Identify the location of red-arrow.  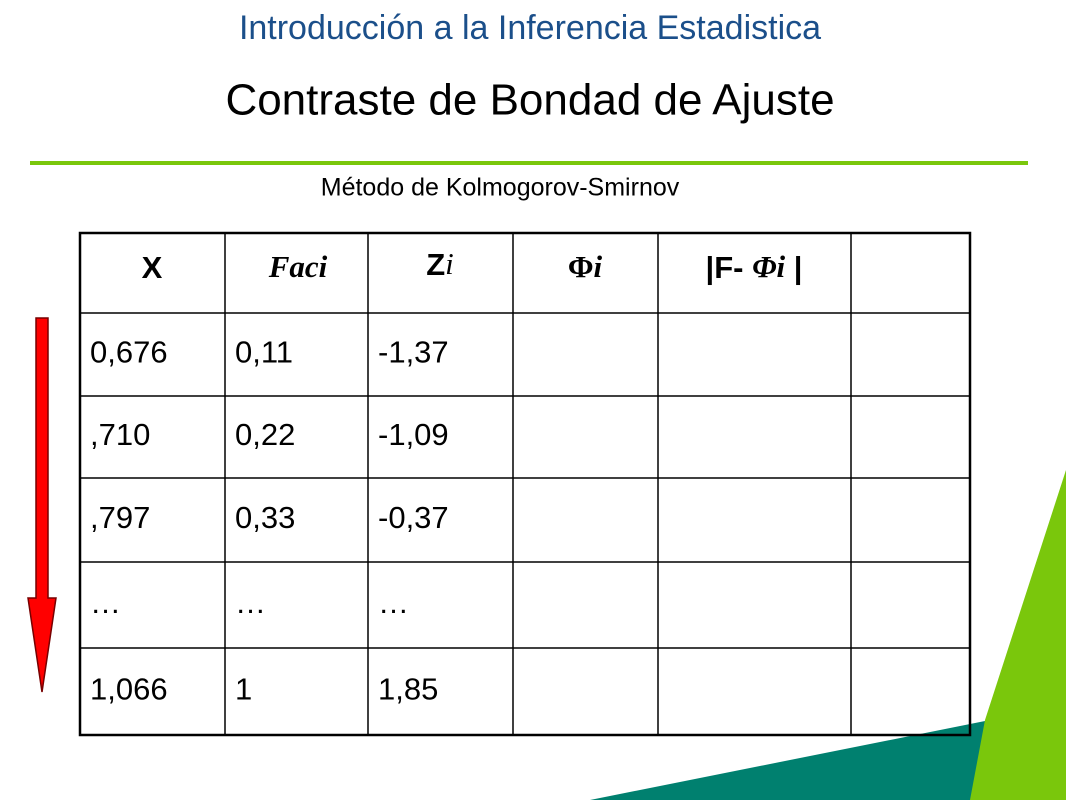
(42, 505).